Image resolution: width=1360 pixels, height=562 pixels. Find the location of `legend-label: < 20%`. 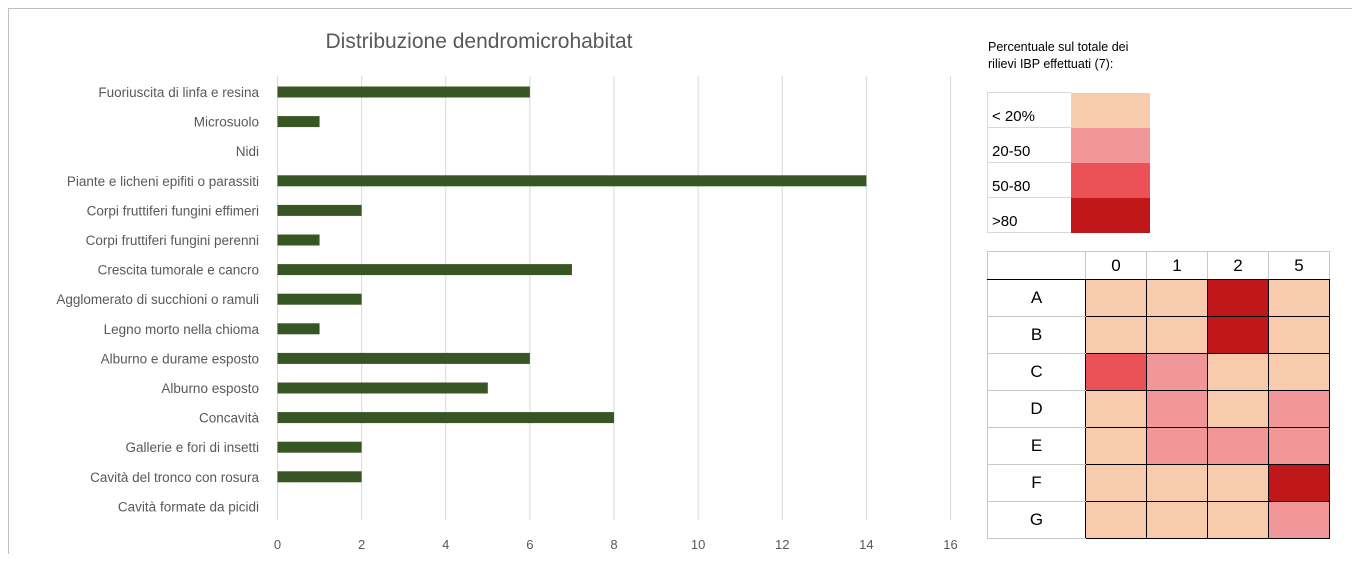

legend-label: < 20% is located at coordinates (1028, 110).